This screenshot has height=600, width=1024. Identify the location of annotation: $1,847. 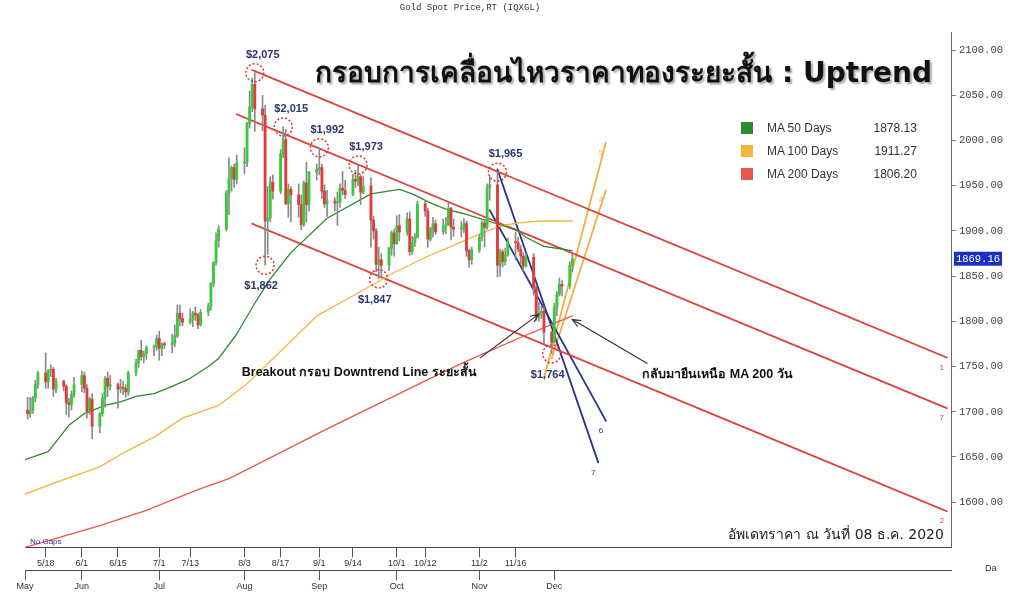
(374, 298).